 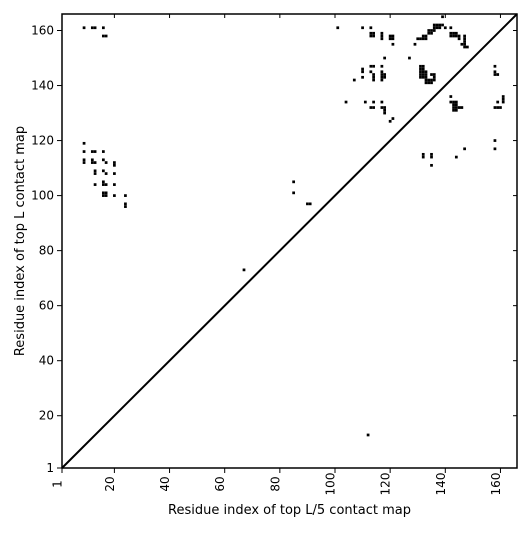 What do you see at coordinates (220, 483) in the screenshot?
I see `x-tick-label: 60` at bounding box center [220, 483].